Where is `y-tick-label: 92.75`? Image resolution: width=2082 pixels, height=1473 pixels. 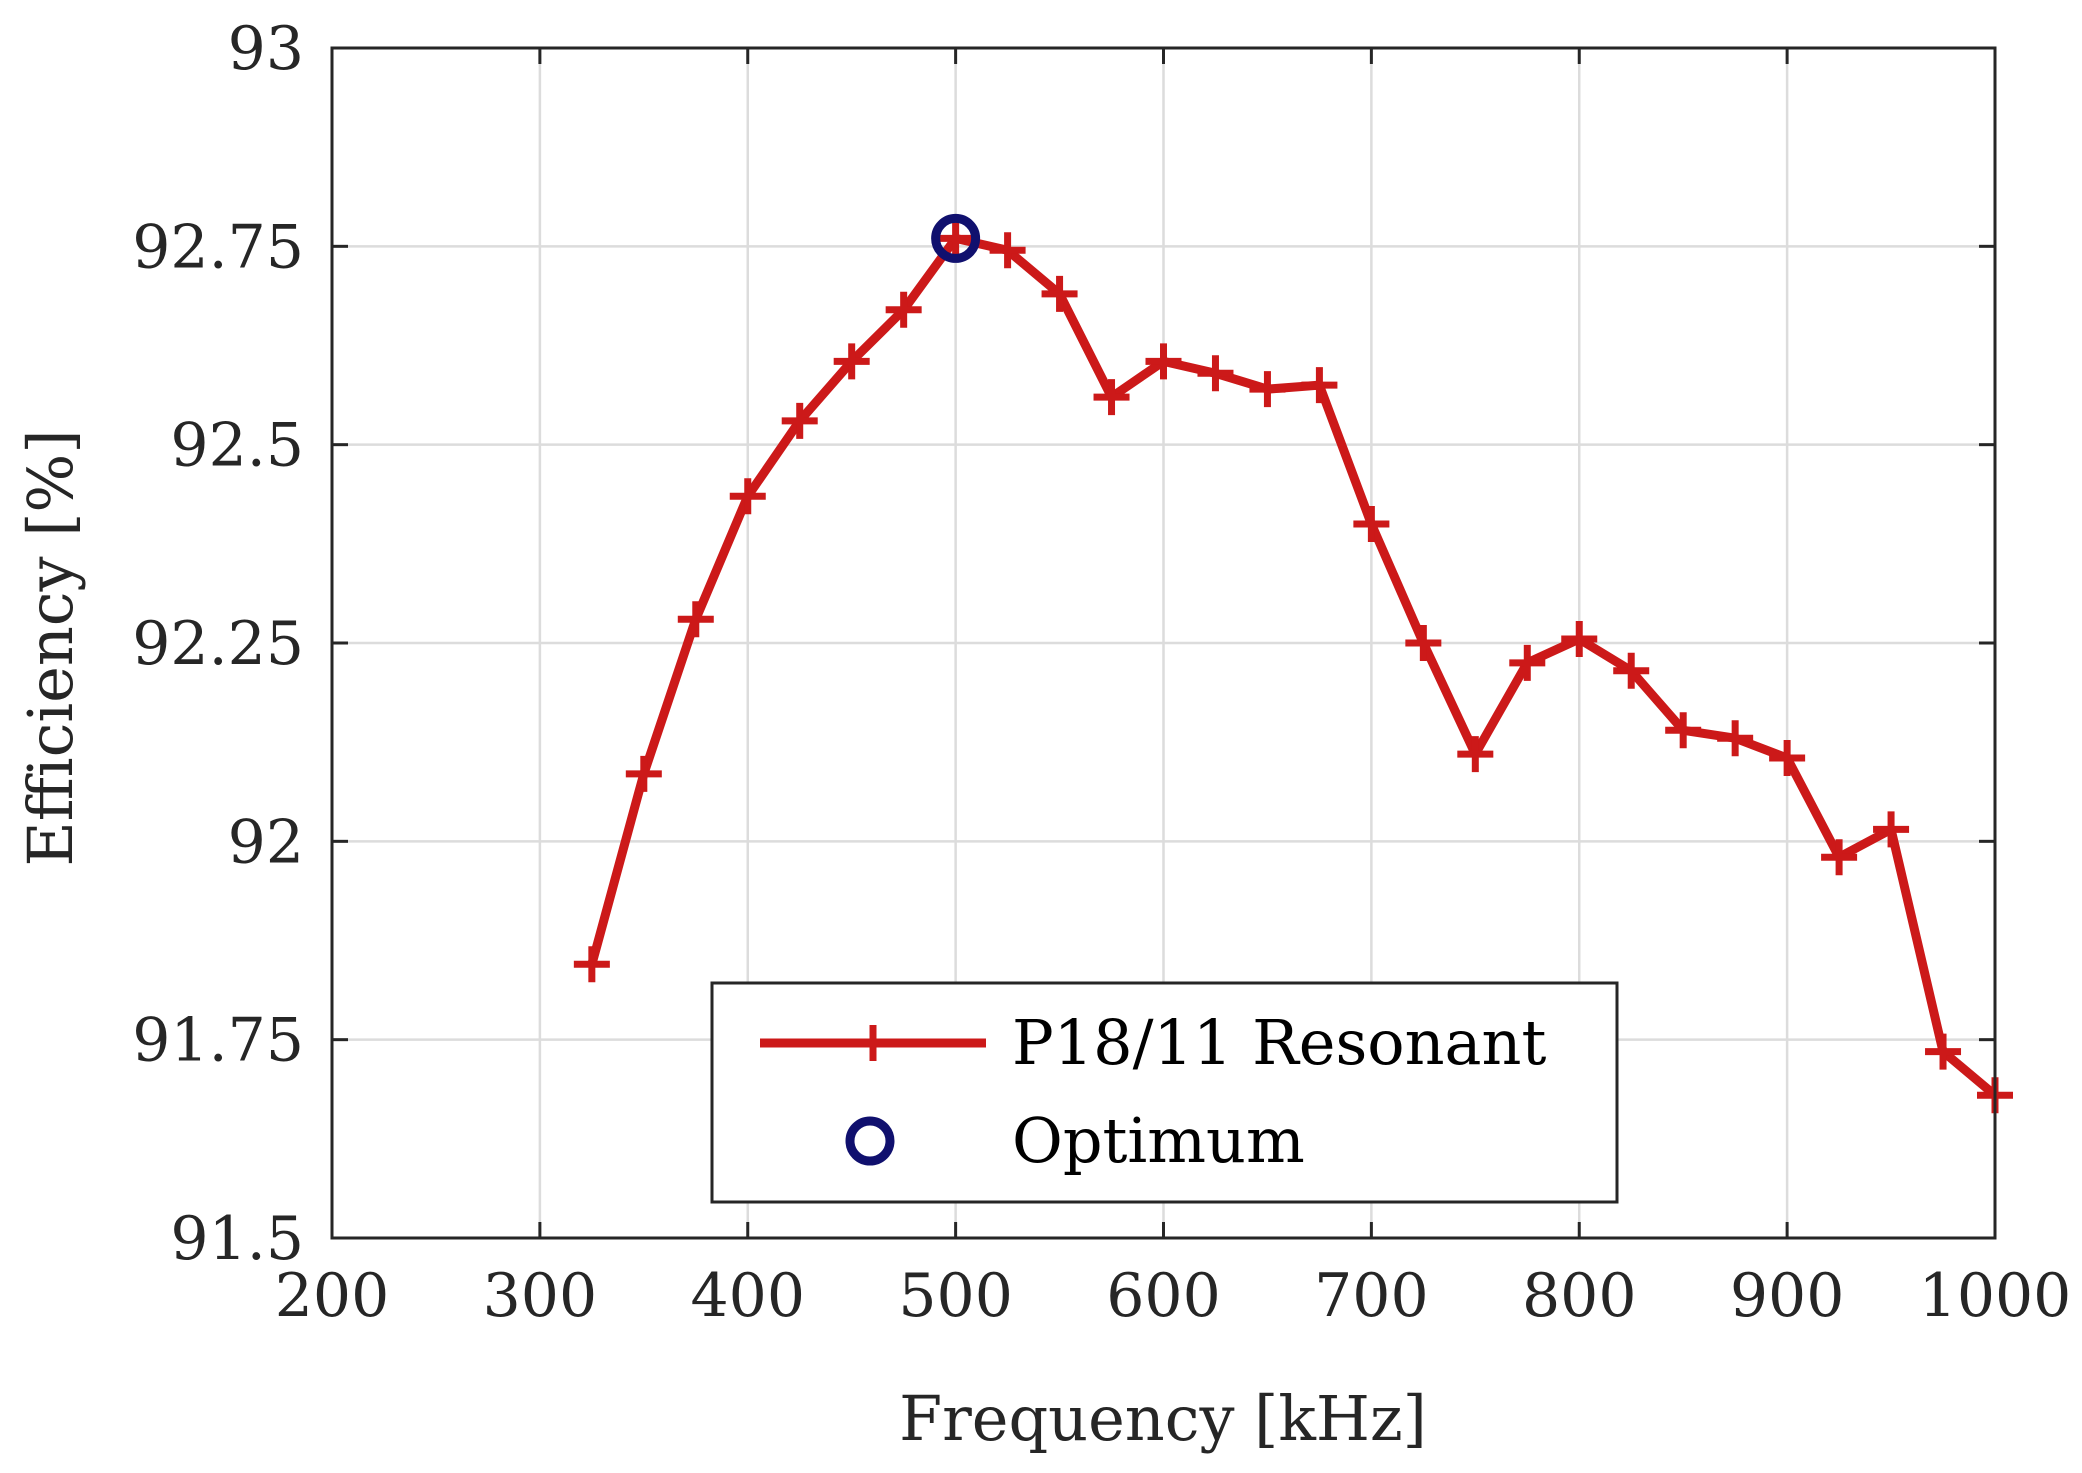
y-tick-label: 92.75 is located at coordinates (218, 247).